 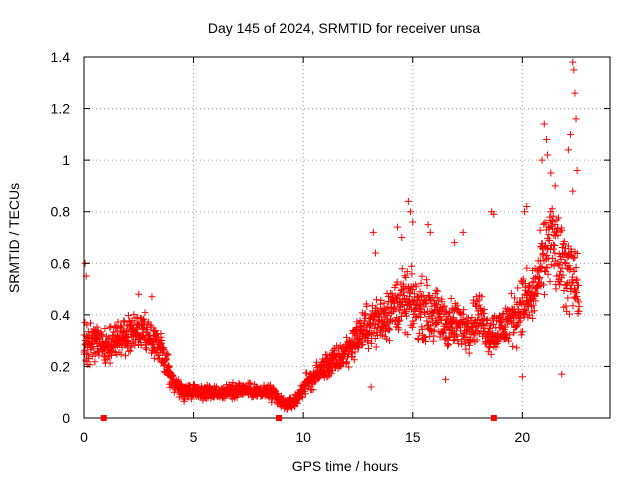 What do you see at coordinates (66, 418) in the screenshot?
I see `y-tick-label: 0` at bounding box center [66, 418].